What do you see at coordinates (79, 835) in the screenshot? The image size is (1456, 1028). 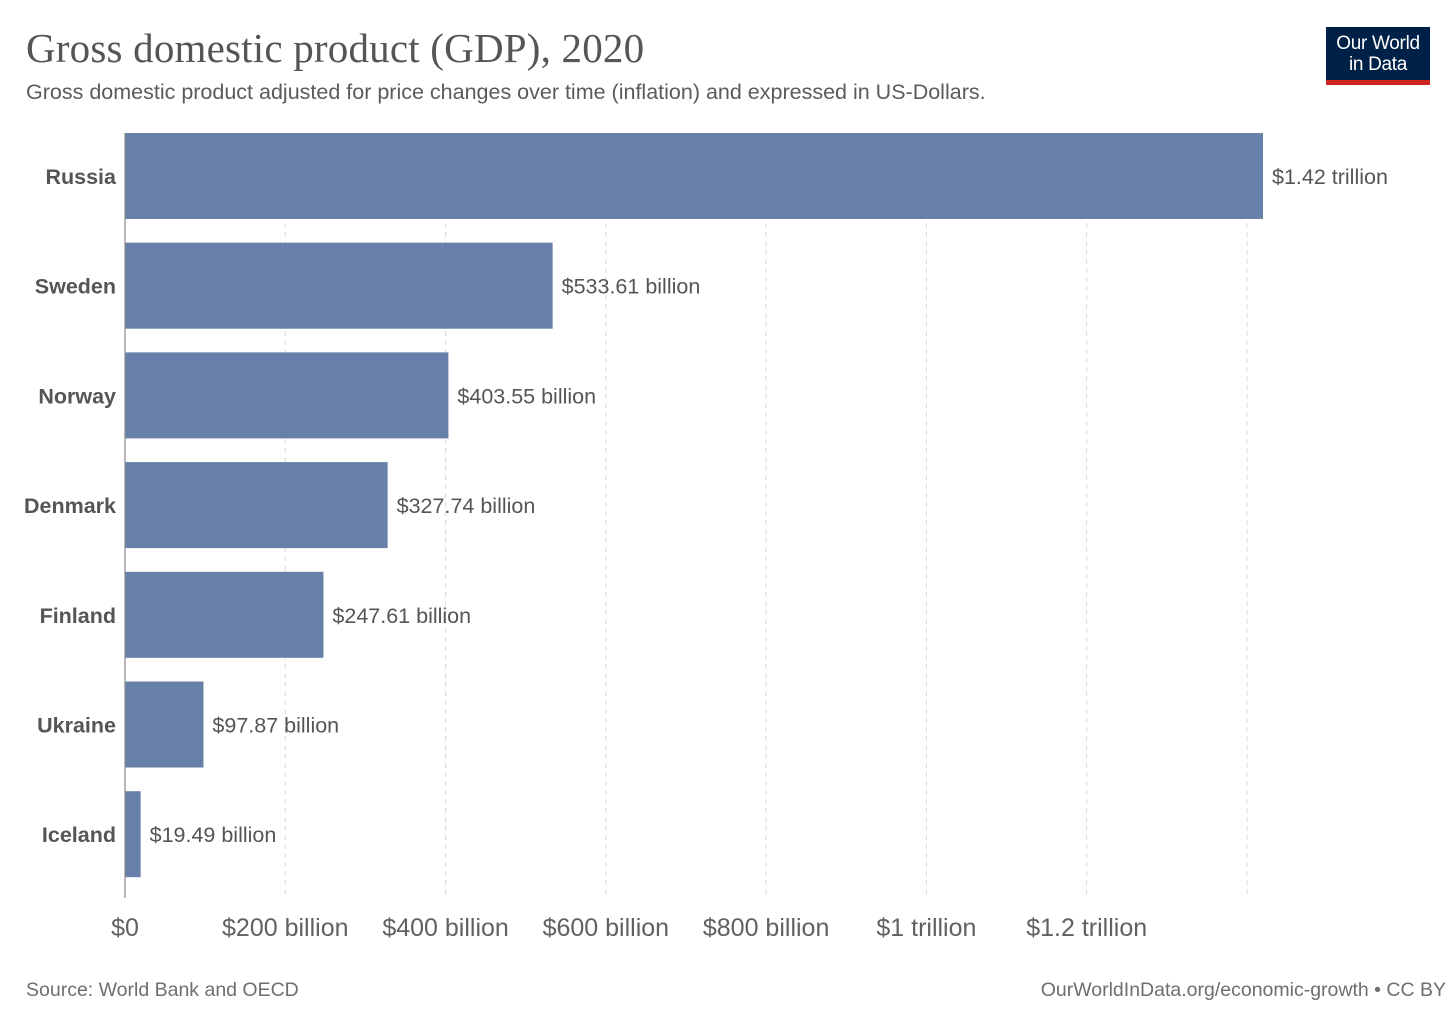 I see `category-label: Iceland` at bounding box center [79, 835].